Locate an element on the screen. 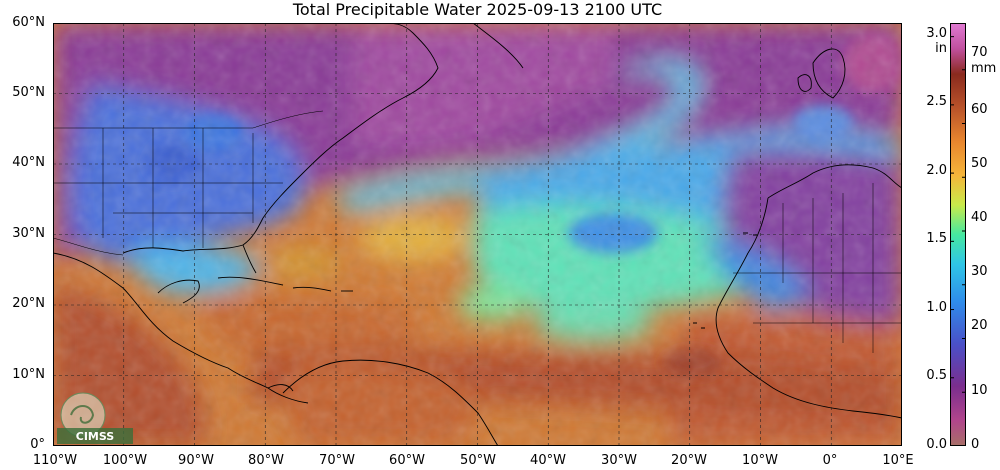 This screenshot has width=1000, height=470. lat-tick-label: 20°N is located at coordinates (28, 303).